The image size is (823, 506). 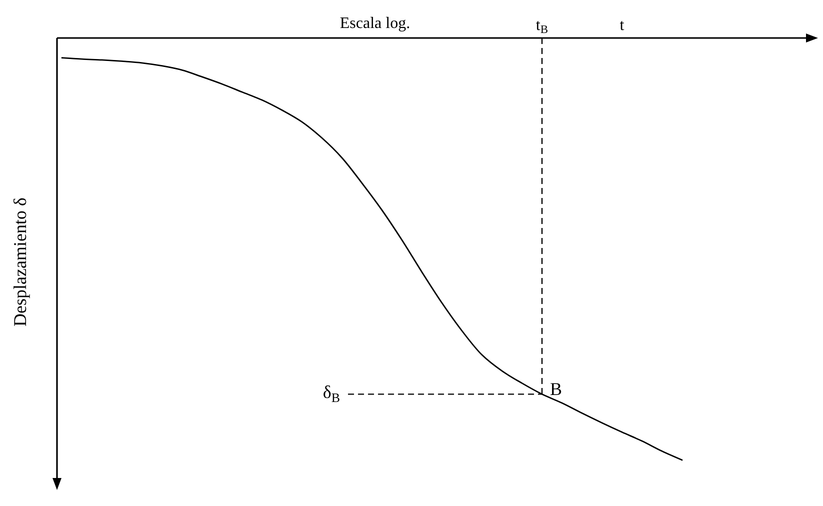 I want to click on ref-line-label: δ$_{B}$, so click(x=331, y=393).